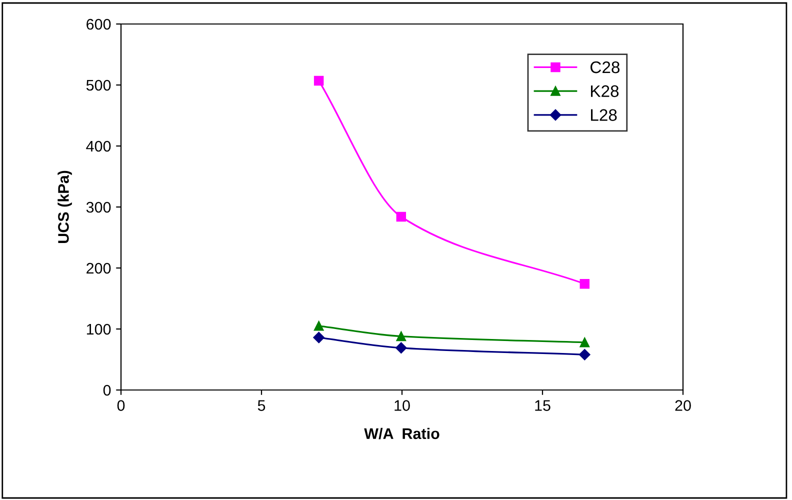  What do you see at coordinates (98, 329) in the screenshot?
I see `y-tick-label: 100` at bounding box center [98, 329].